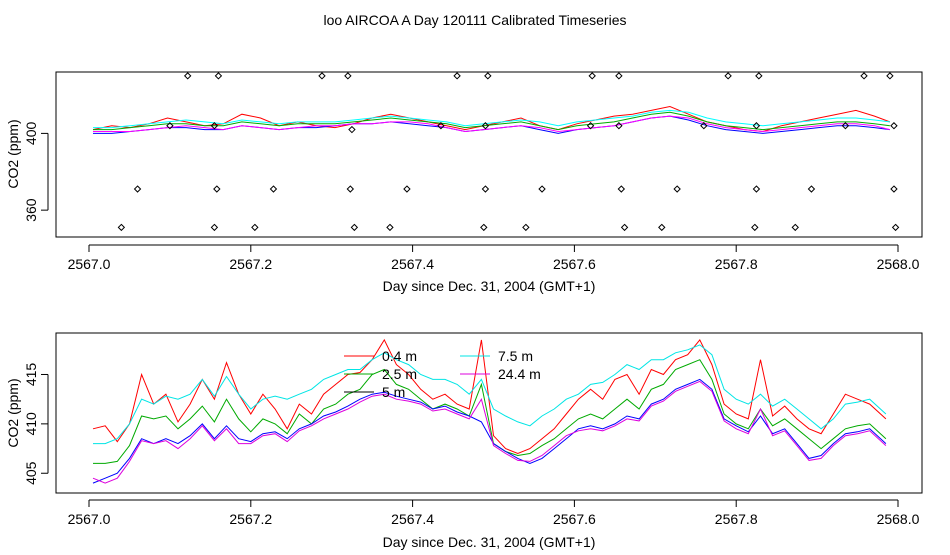 This screenshot has width=950, height=555. Describe the element at coordinates (574, 264) in the screenshot. I see `top-x-tick-label: 2567.6` at that location.